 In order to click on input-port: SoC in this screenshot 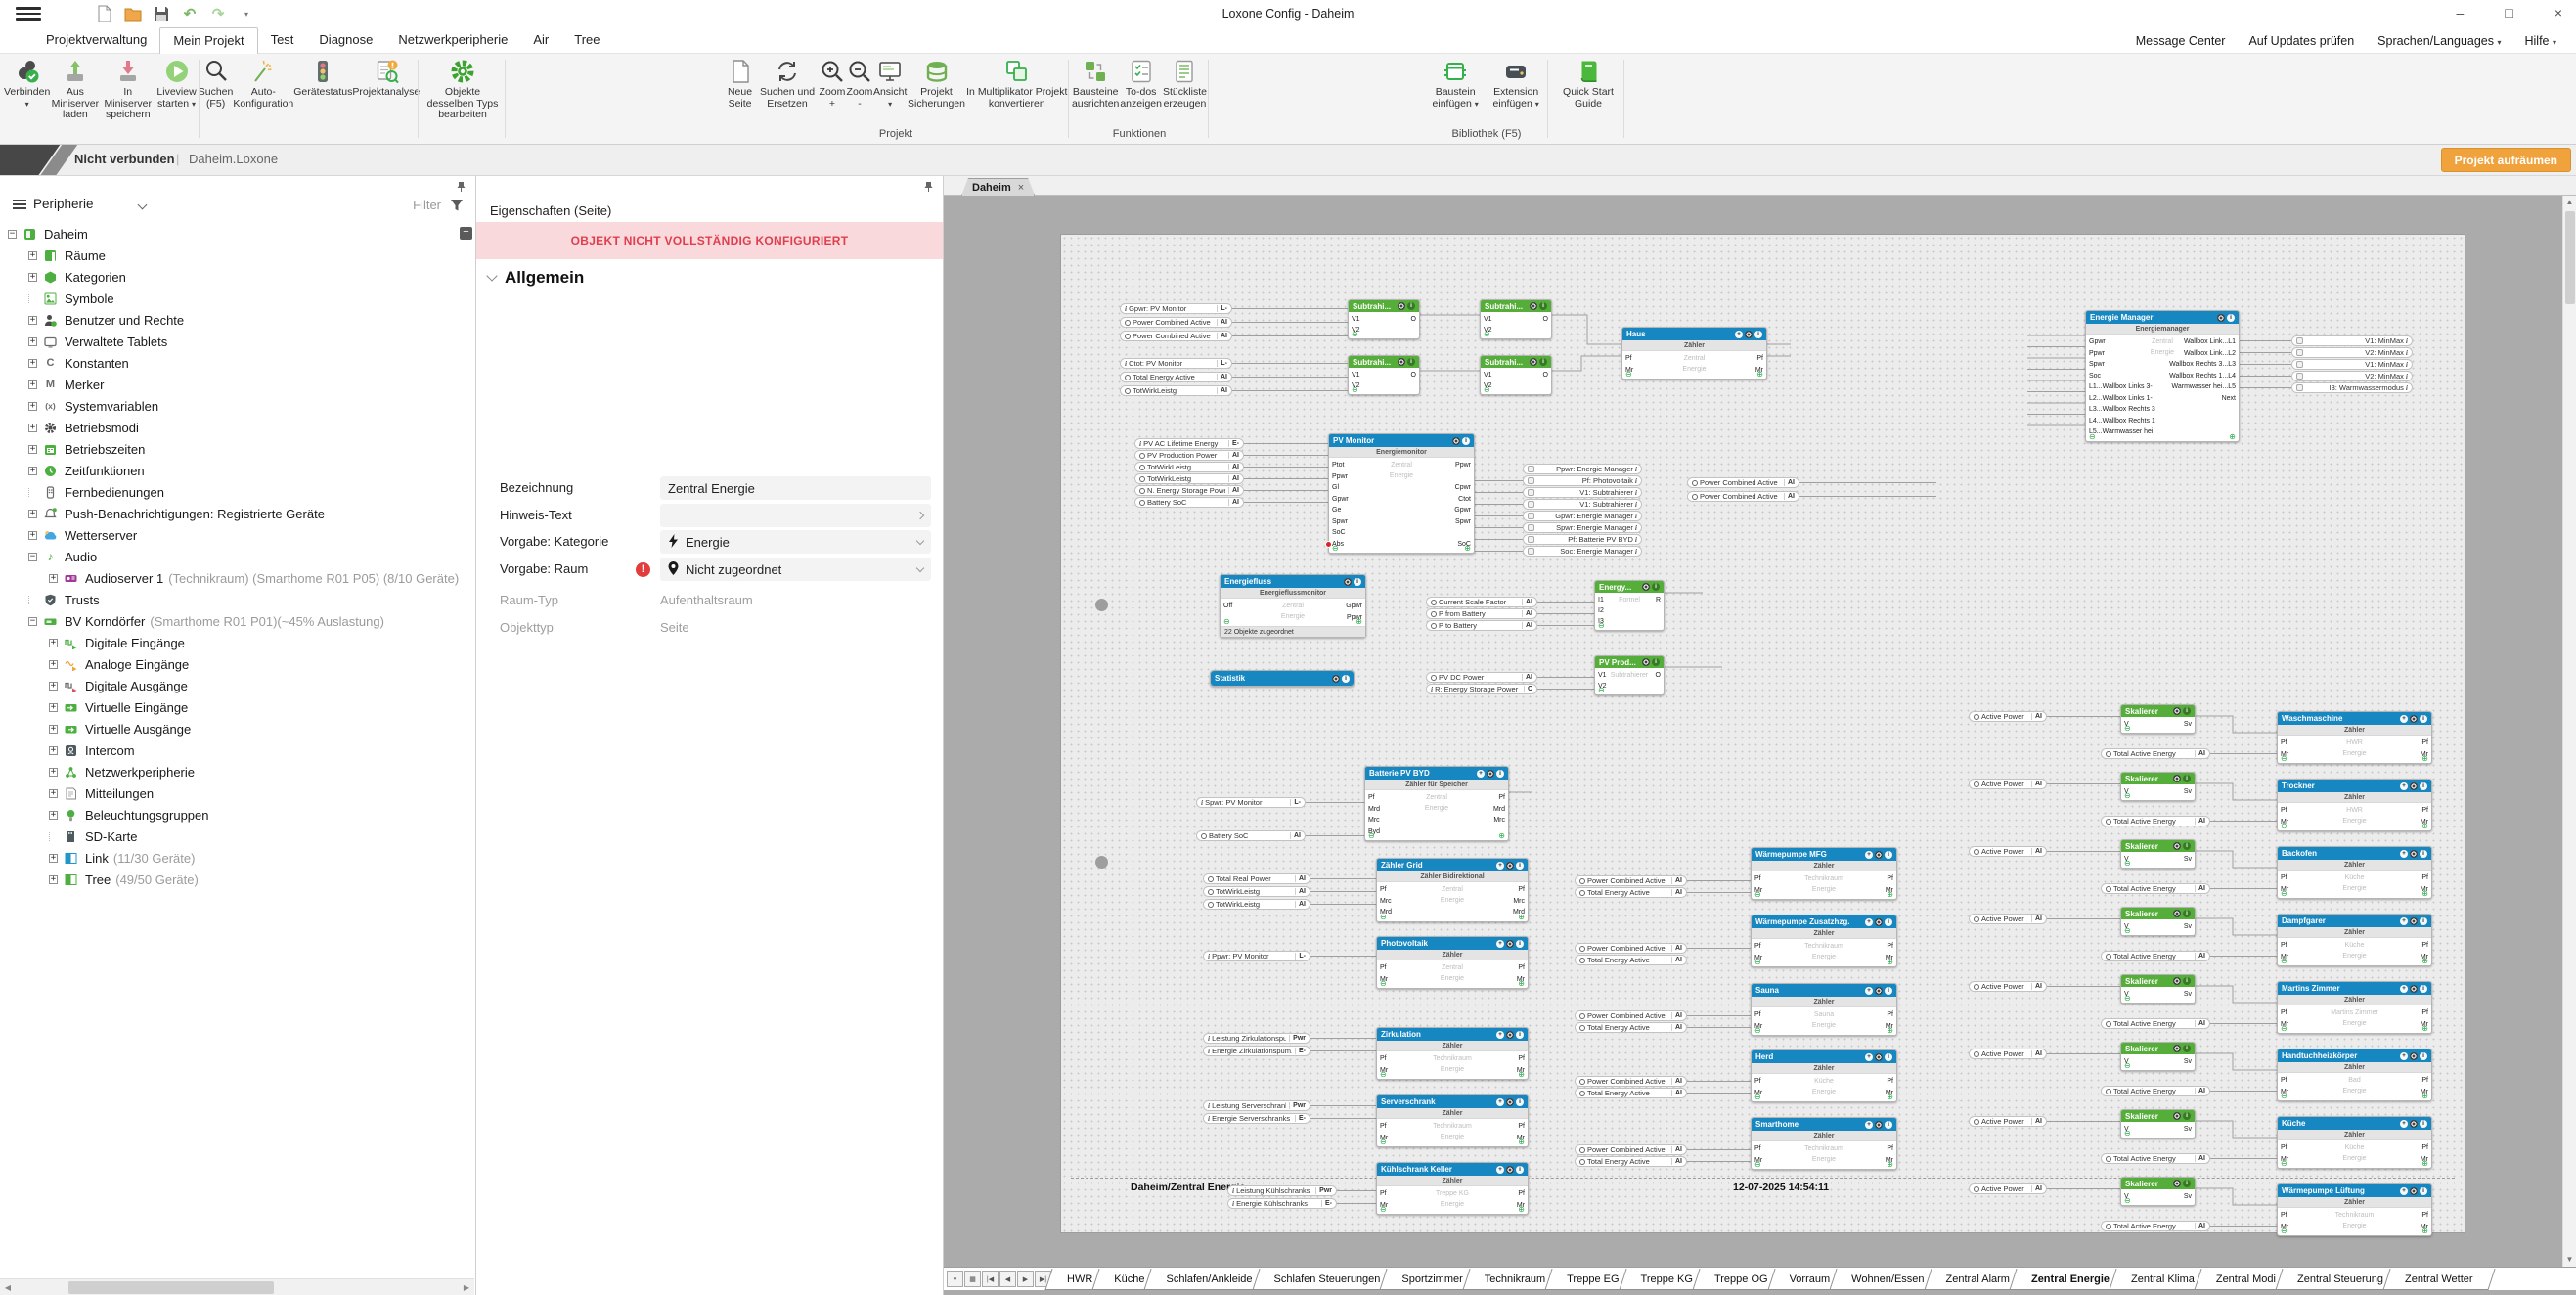, I will do `click(1339, 533)`.